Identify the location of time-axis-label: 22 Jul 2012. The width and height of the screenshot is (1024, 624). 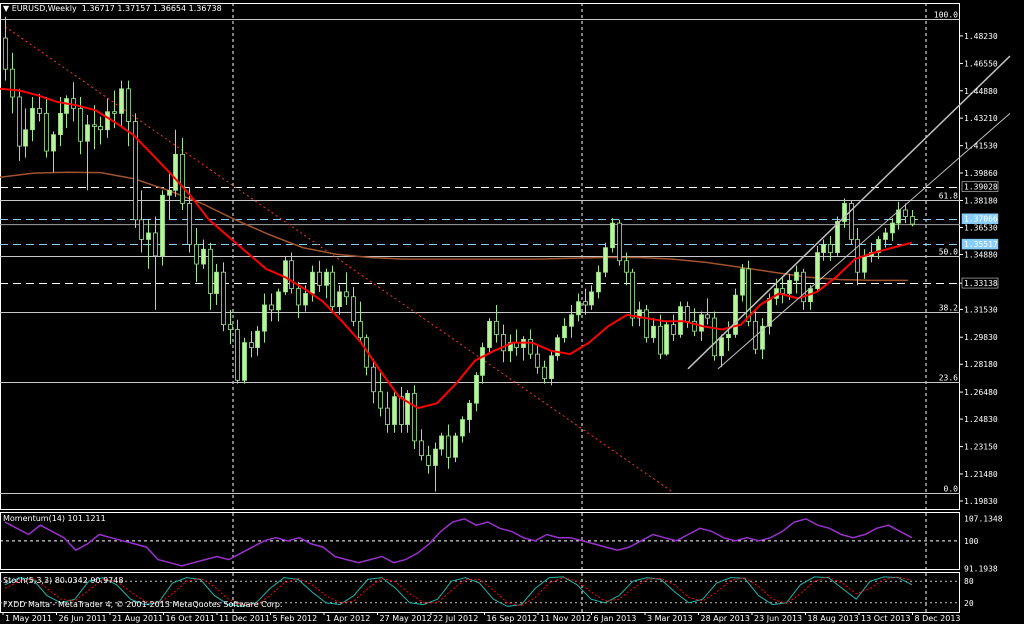
(455, 618).